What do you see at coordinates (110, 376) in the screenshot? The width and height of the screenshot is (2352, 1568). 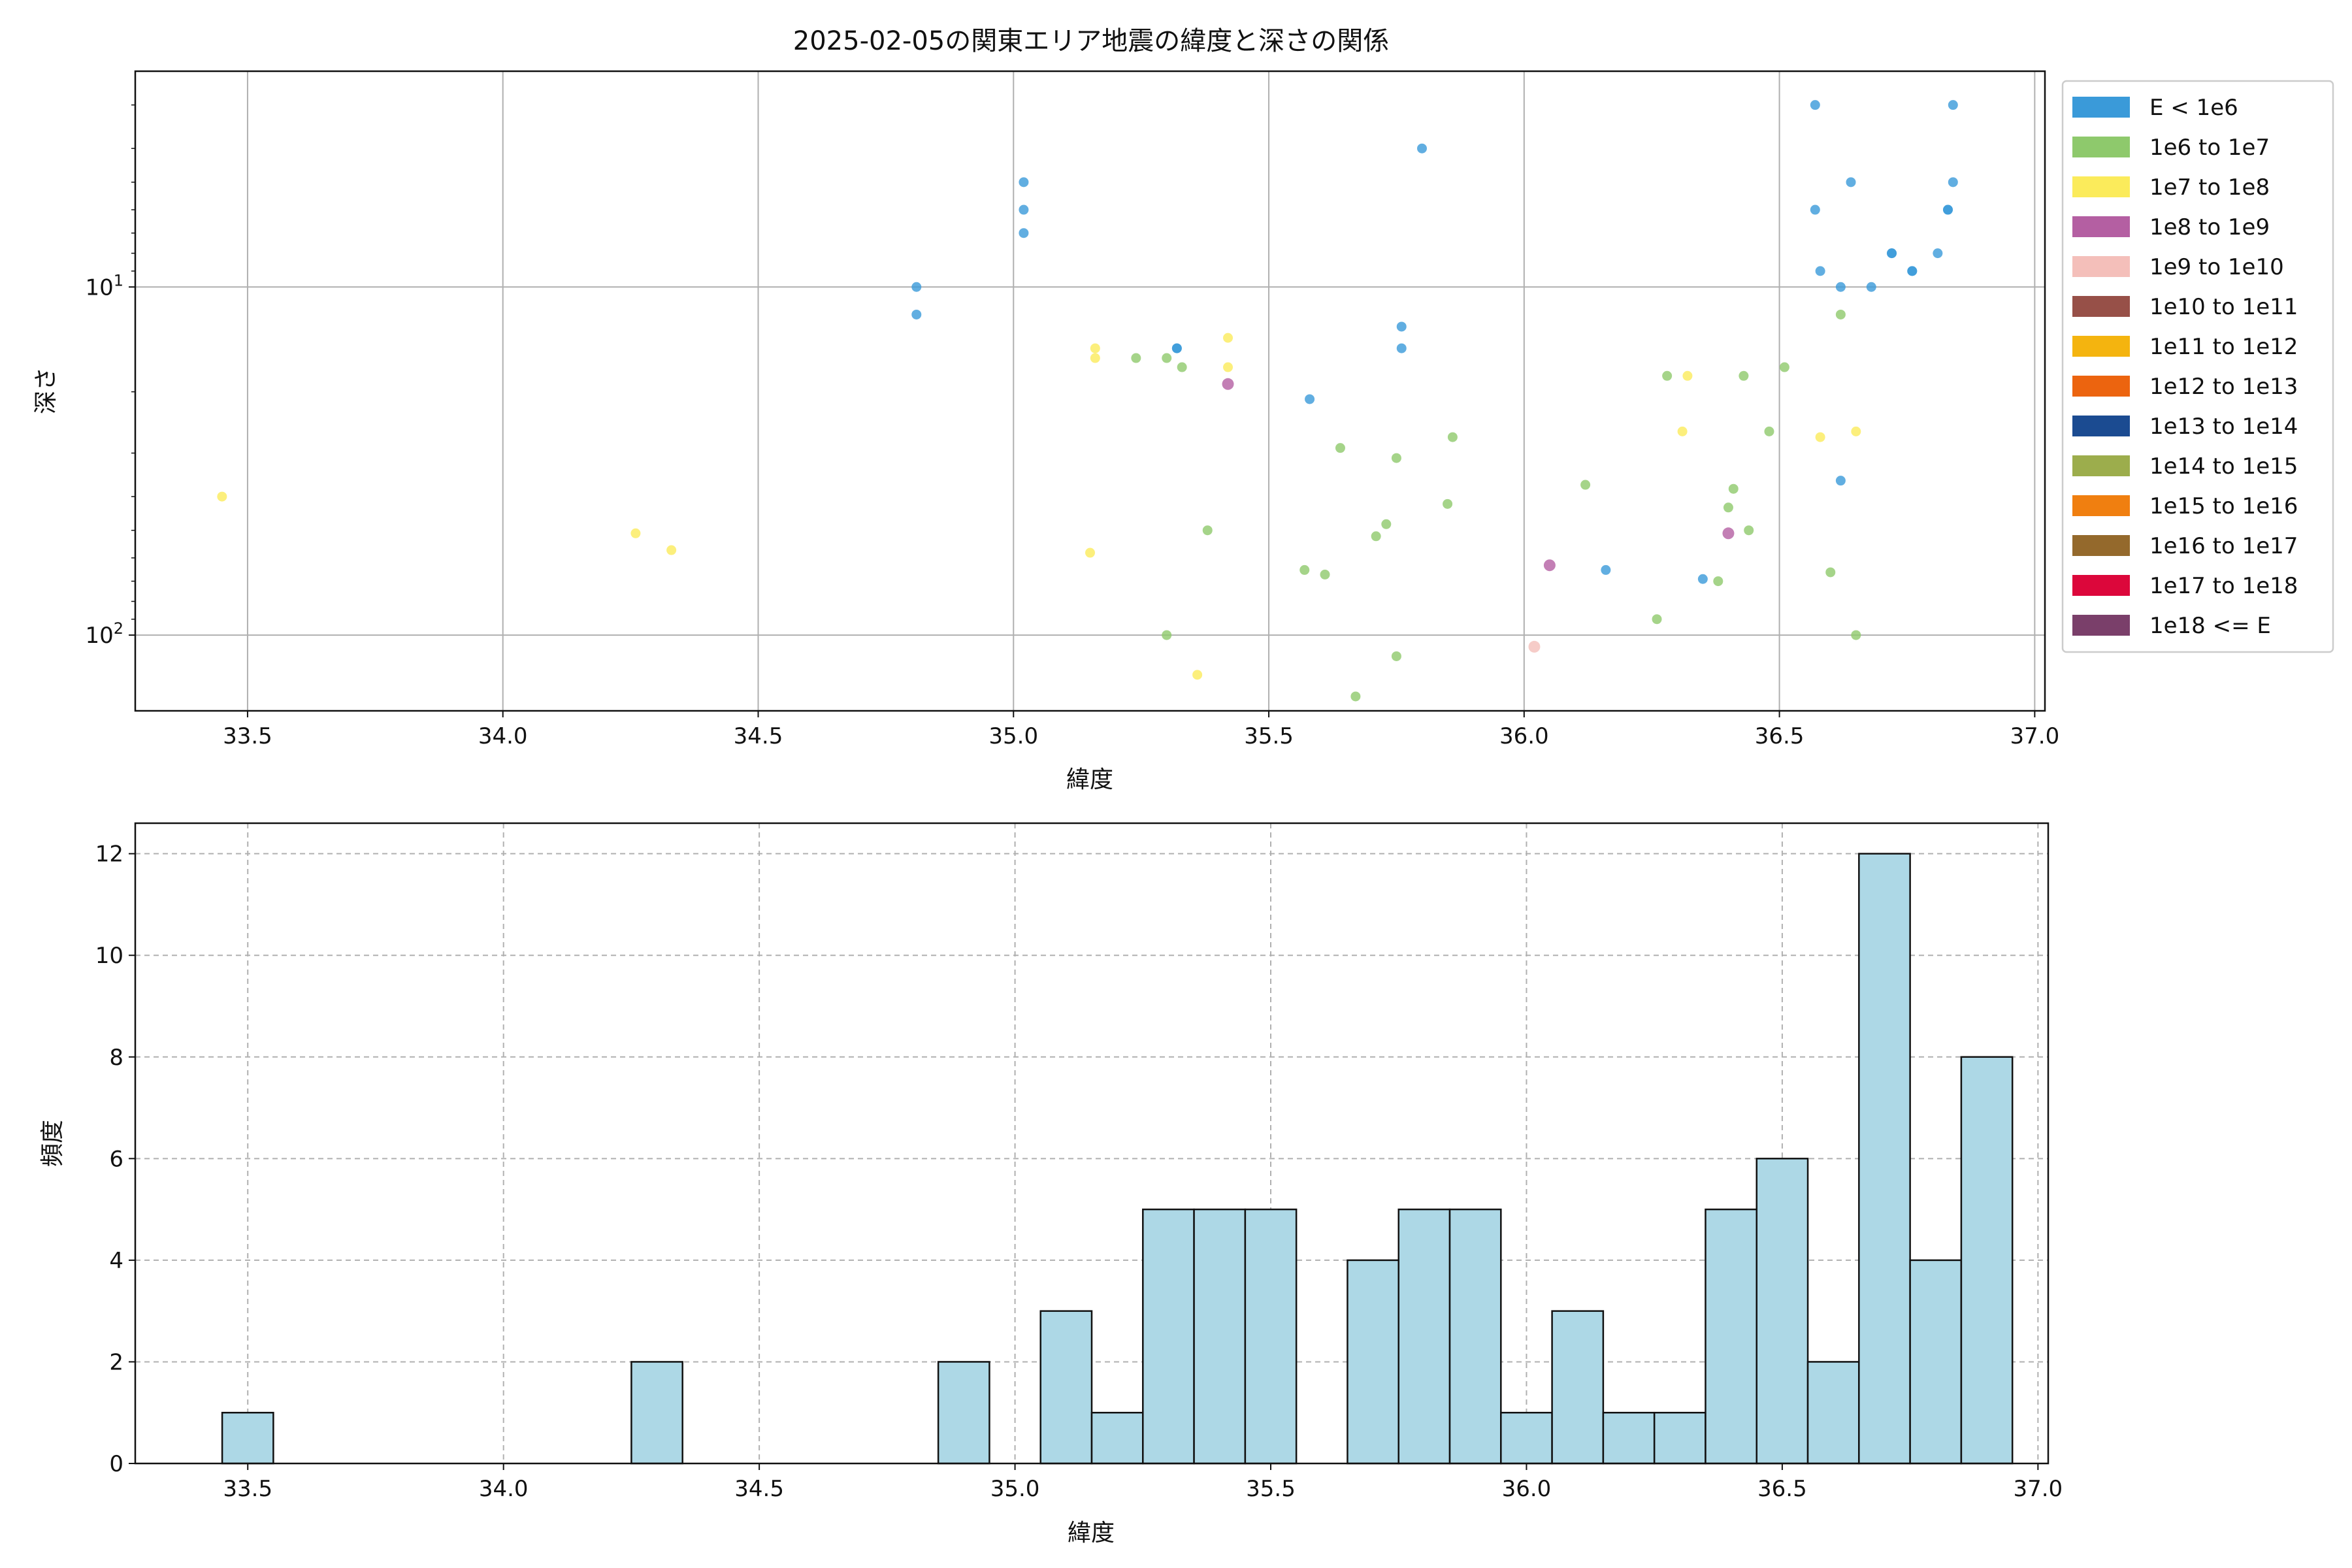 I see `scatter-y-ticks: 101 102` at bounding box center [110, 376].